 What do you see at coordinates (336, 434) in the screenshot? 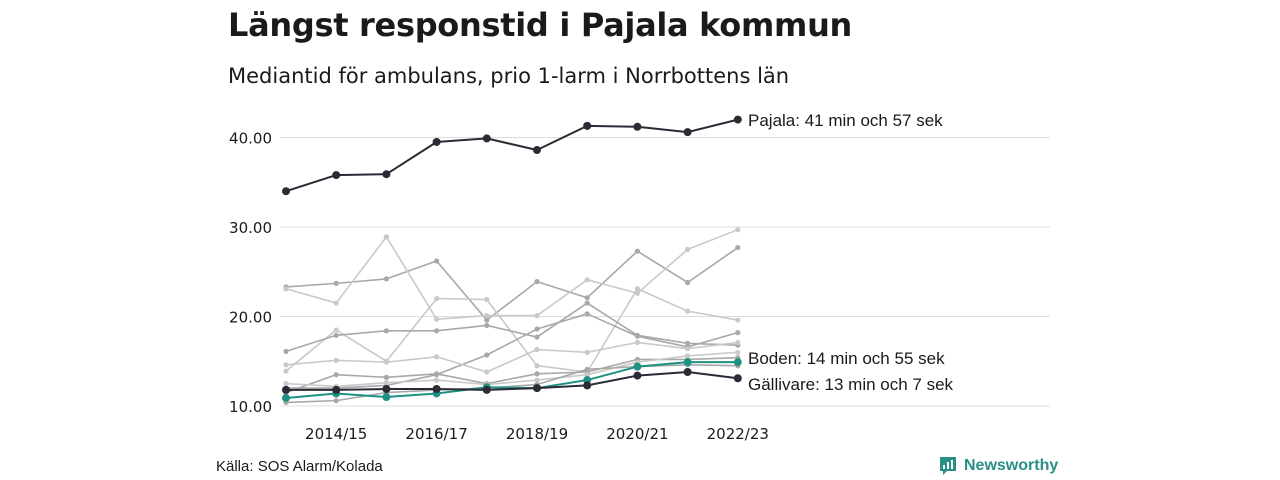
I see `x-tick-label: 2014/15` at bounding box center [336, 434].